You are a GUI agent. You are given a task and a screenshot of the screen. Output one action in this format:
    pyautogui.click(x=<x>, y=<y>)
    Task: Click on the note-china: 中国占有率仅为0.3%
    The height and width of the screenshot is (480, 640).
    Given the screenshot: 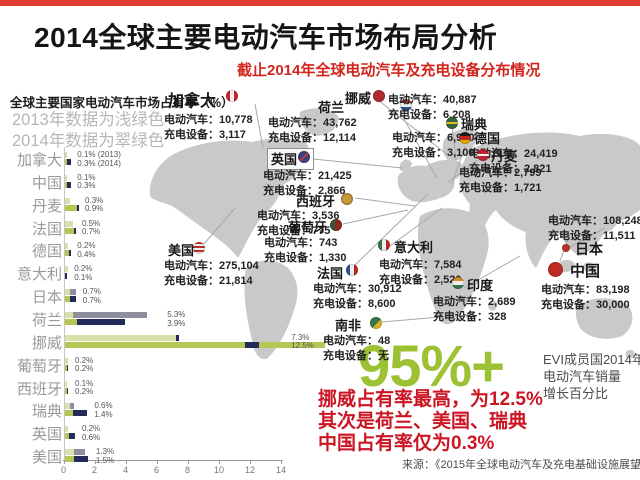 What is the action you would take?
    pyautogui.click(x=406, y=443)
    